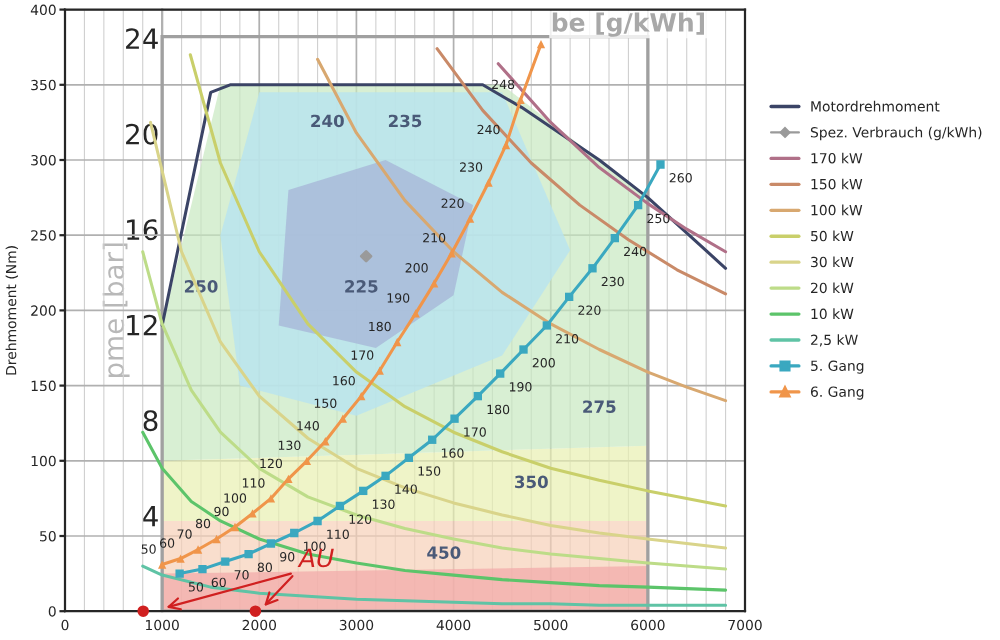 The image size is (1000, 640). I want to click on annotation: 350, so click(531, 482).